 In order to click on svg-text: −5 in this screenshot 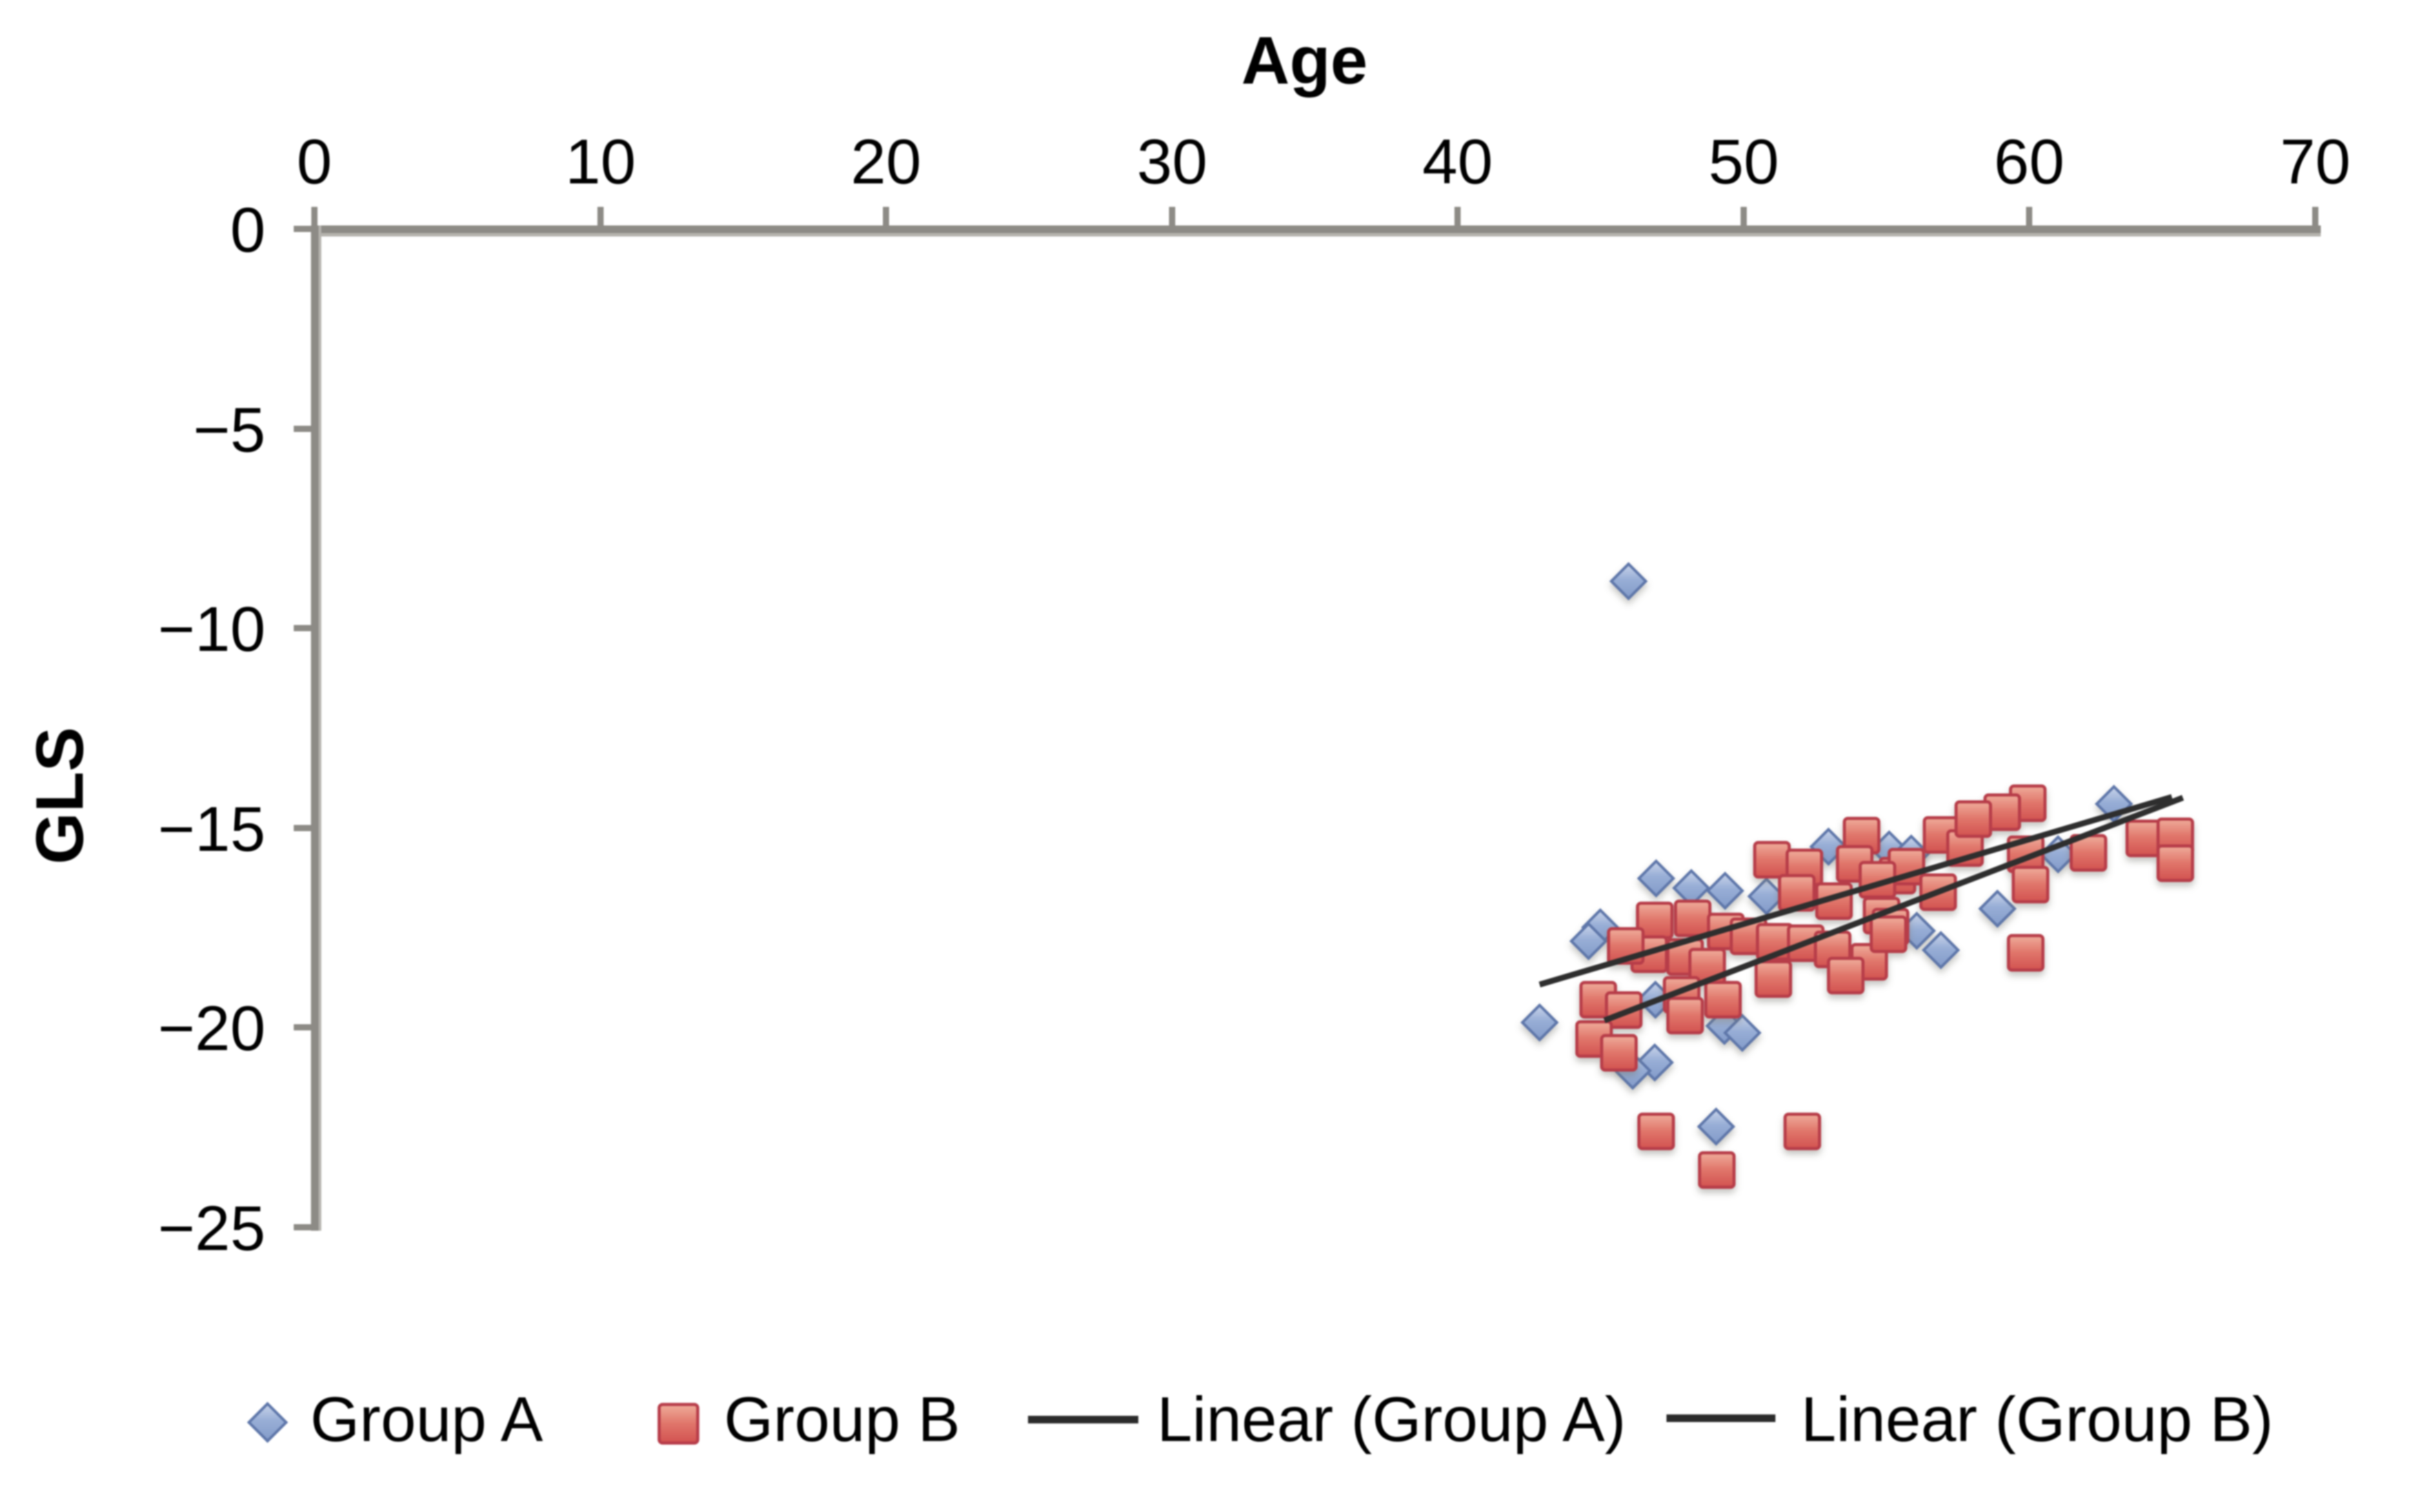, I will do `click(229, 430)`.